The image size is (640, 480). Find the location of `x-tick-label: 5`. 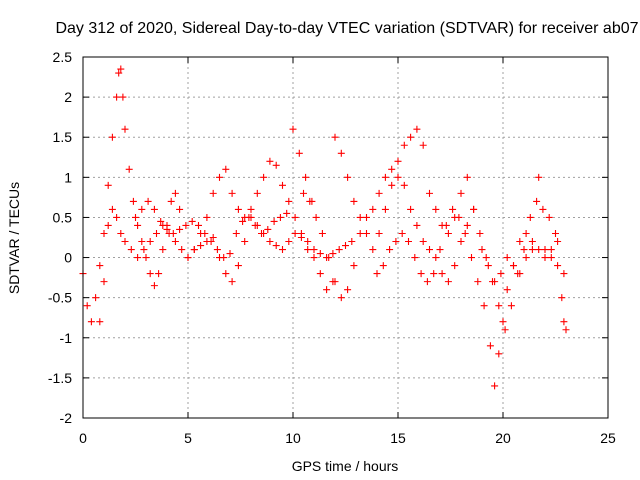

x-tick-label: 5 is located at coordinates (188, 438).